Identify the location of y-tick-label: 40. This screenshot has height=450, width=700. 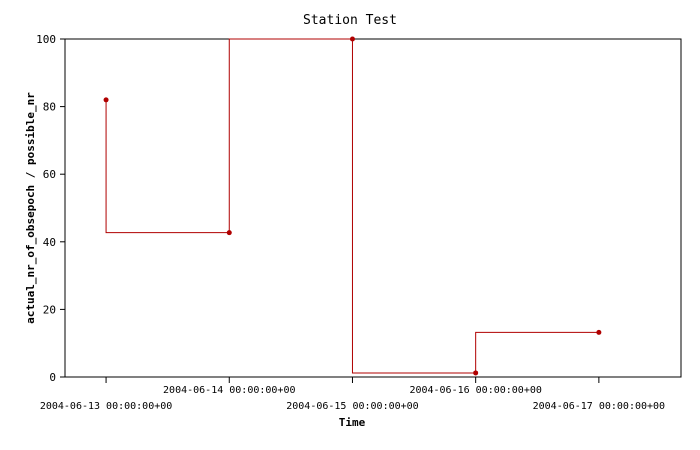
(49, 242).